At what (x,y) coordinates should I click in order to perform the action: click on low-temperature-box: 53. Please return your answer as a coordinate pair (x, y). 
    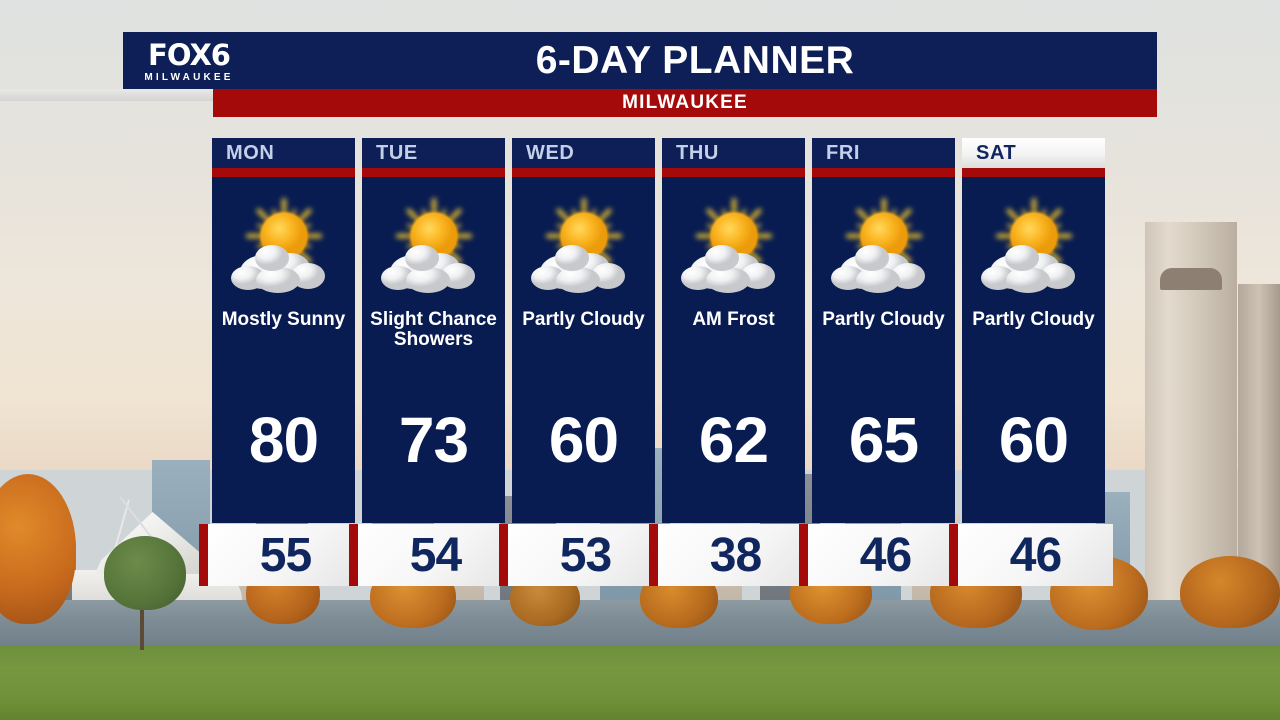
    Looking at the image, I should click on (585, 555).